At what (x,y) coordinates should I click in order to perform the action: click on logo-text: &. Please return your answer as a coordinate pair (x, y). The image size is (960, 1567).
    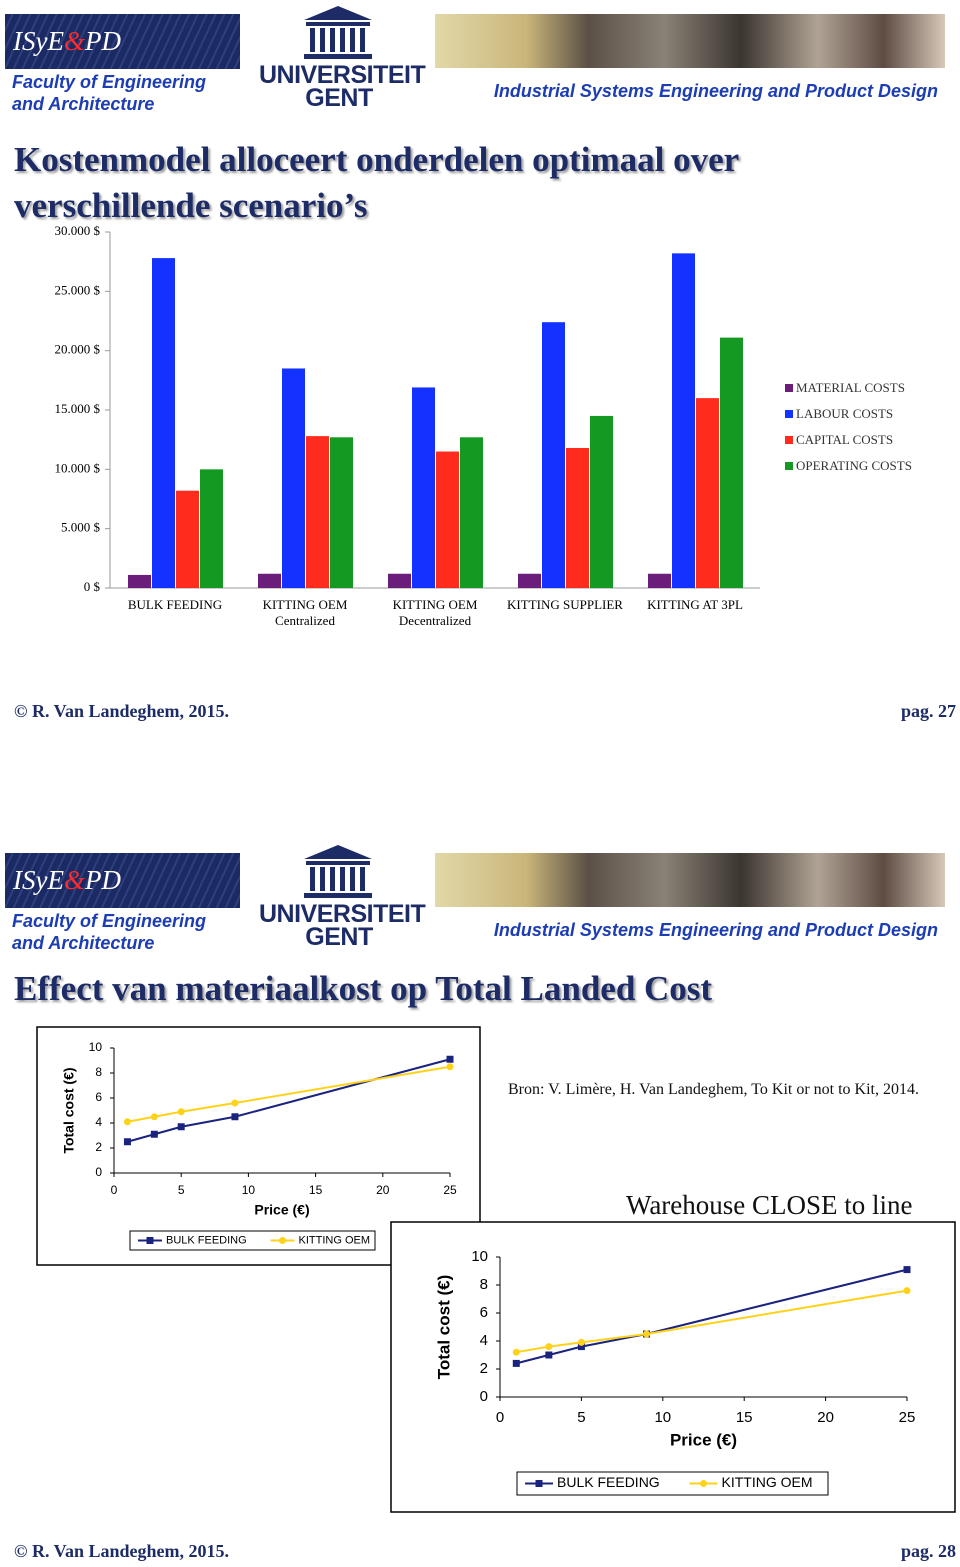
    Looking at the image, I should click on (74, 880).